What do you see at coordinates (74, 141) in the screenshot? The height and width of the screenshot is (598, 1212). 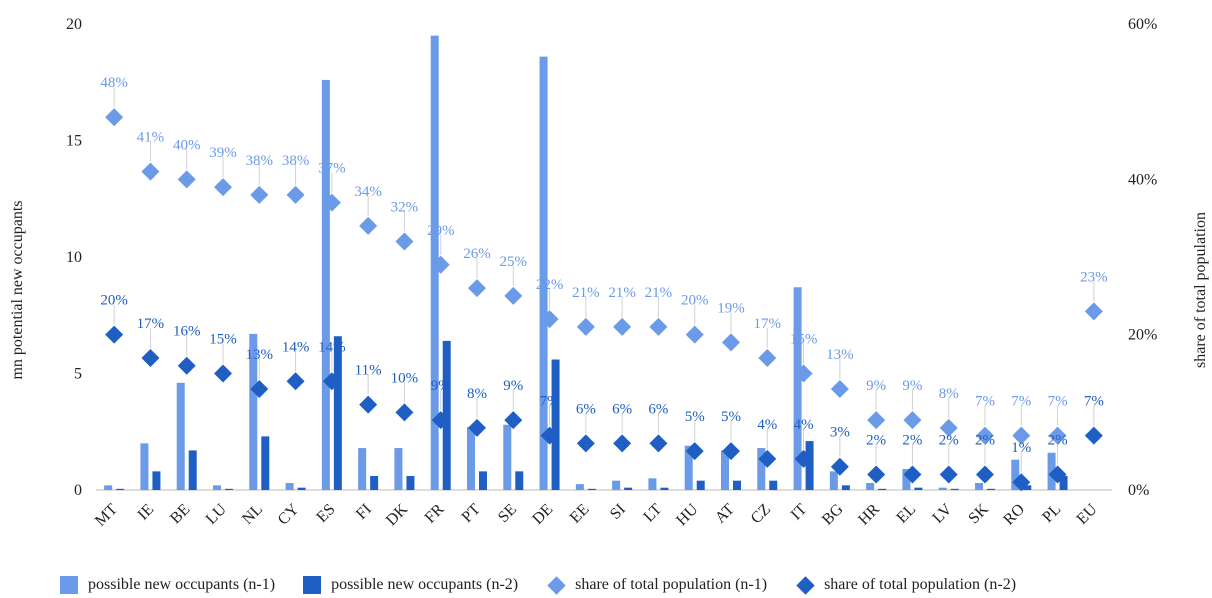 I see `y-tick-label: 15` at bounding box center [74, 141].